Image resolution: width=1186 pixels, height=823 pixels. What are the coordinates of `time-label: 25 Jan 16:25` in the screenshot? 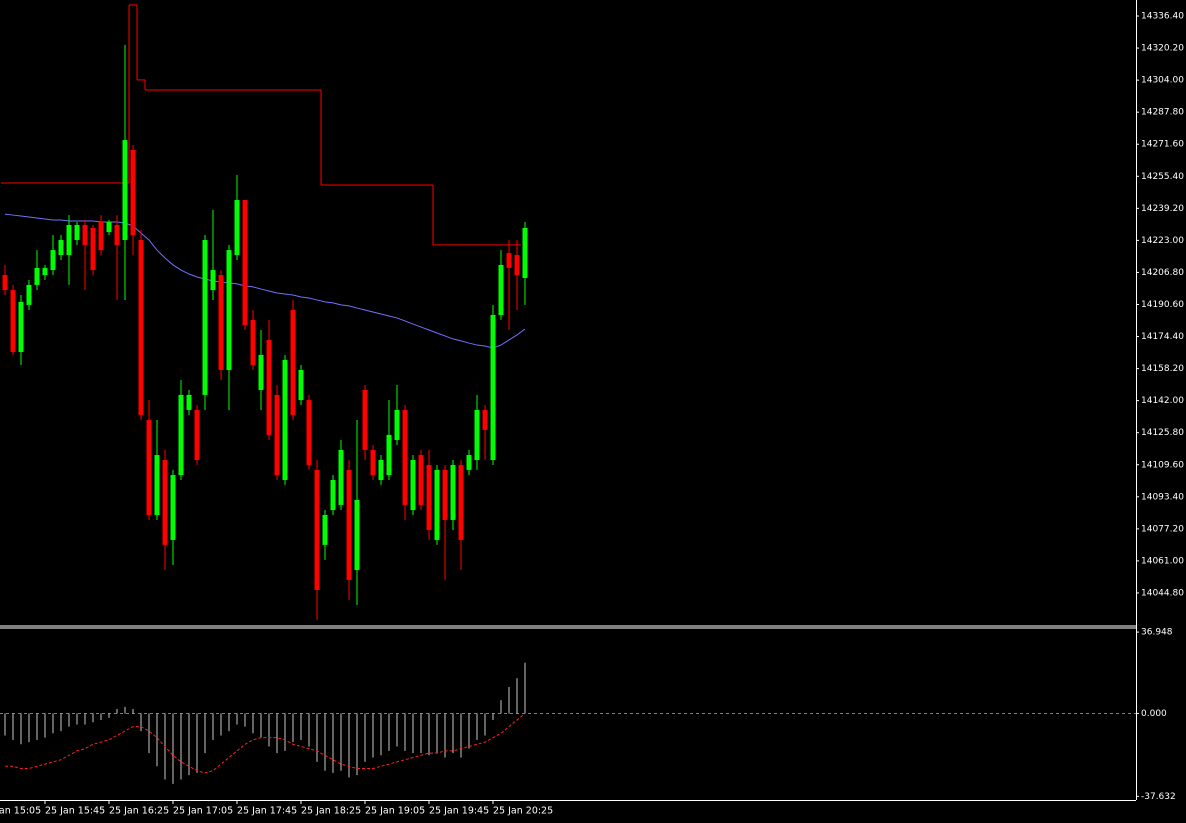 It's located at (139, 811).